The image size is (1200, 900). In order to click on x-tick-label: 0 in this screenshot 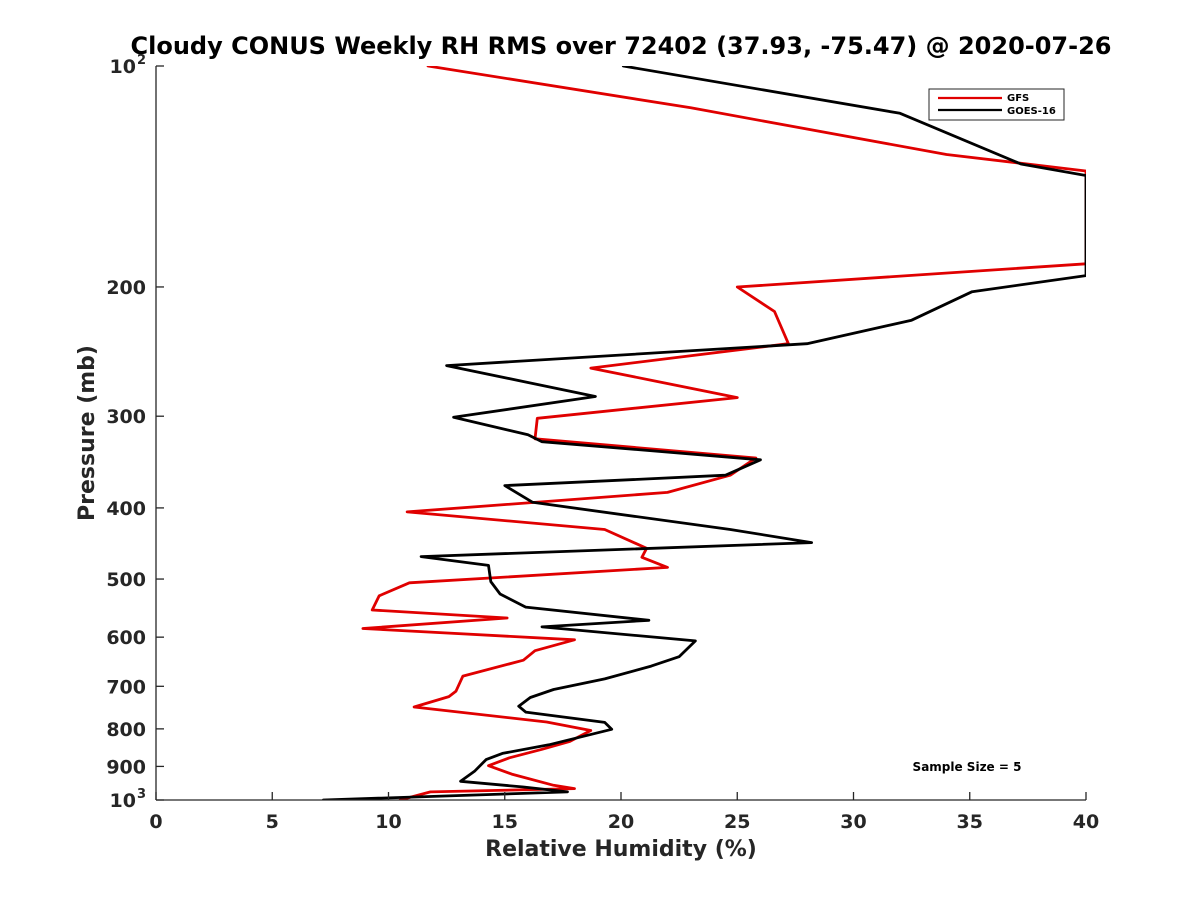, I will do `click(155, 822)`.